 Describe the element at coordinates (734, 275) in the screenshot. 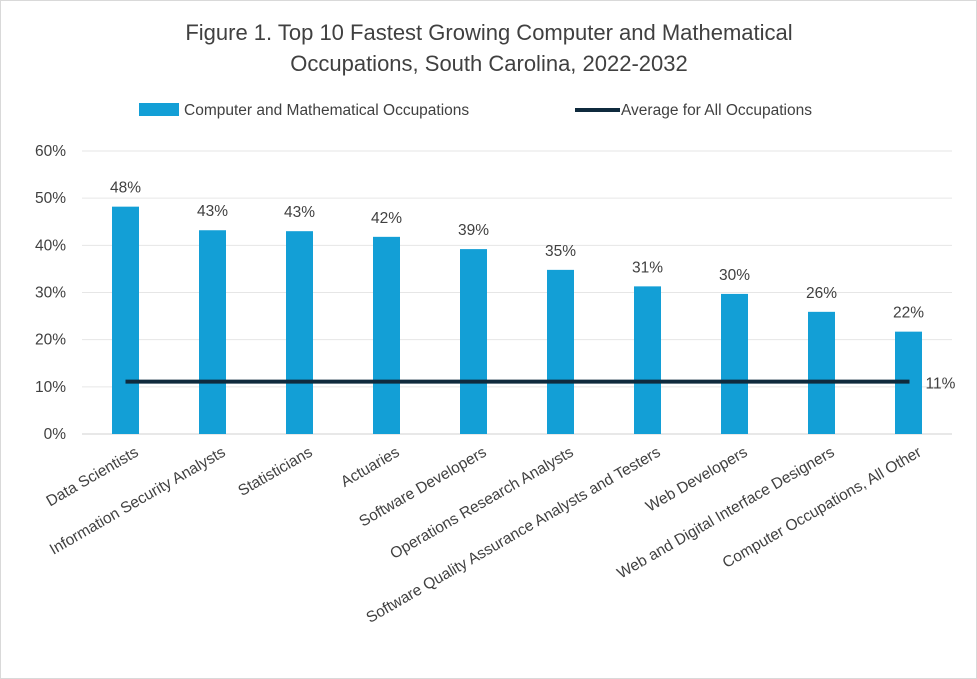

I see `bar-data-label: 30%` at that location.